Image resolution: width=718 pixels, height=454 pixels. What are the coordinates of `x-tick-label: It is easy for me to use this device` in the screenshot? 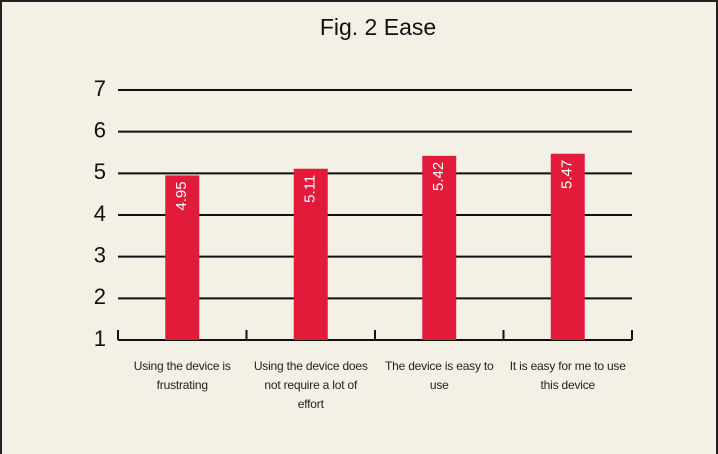 It's located at (567, 375).